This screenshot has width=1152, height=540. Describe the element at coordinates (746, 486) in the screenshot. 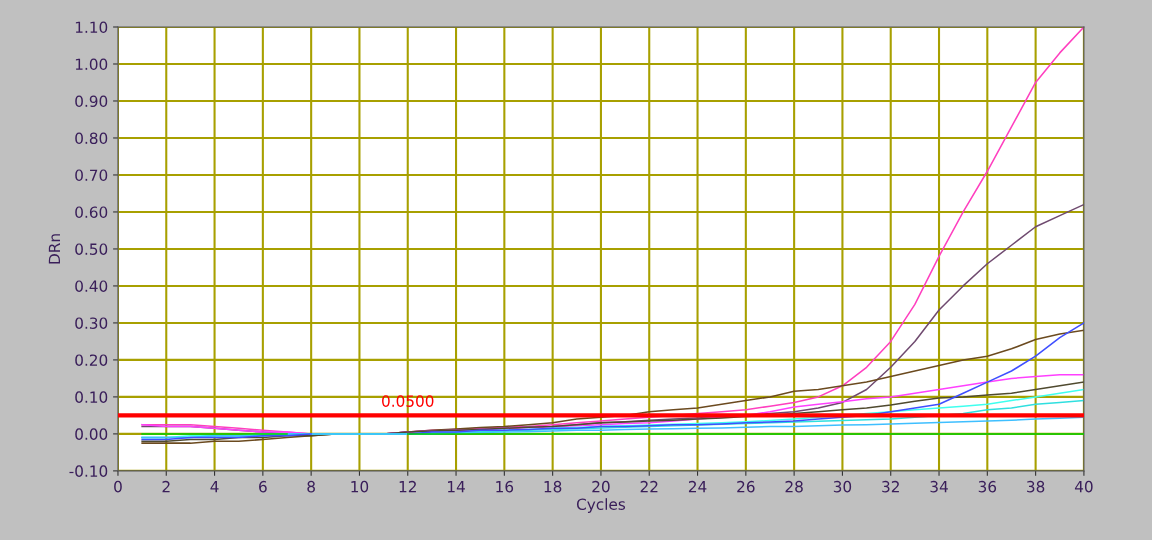

I see `x-tick-label: 26` at that location.